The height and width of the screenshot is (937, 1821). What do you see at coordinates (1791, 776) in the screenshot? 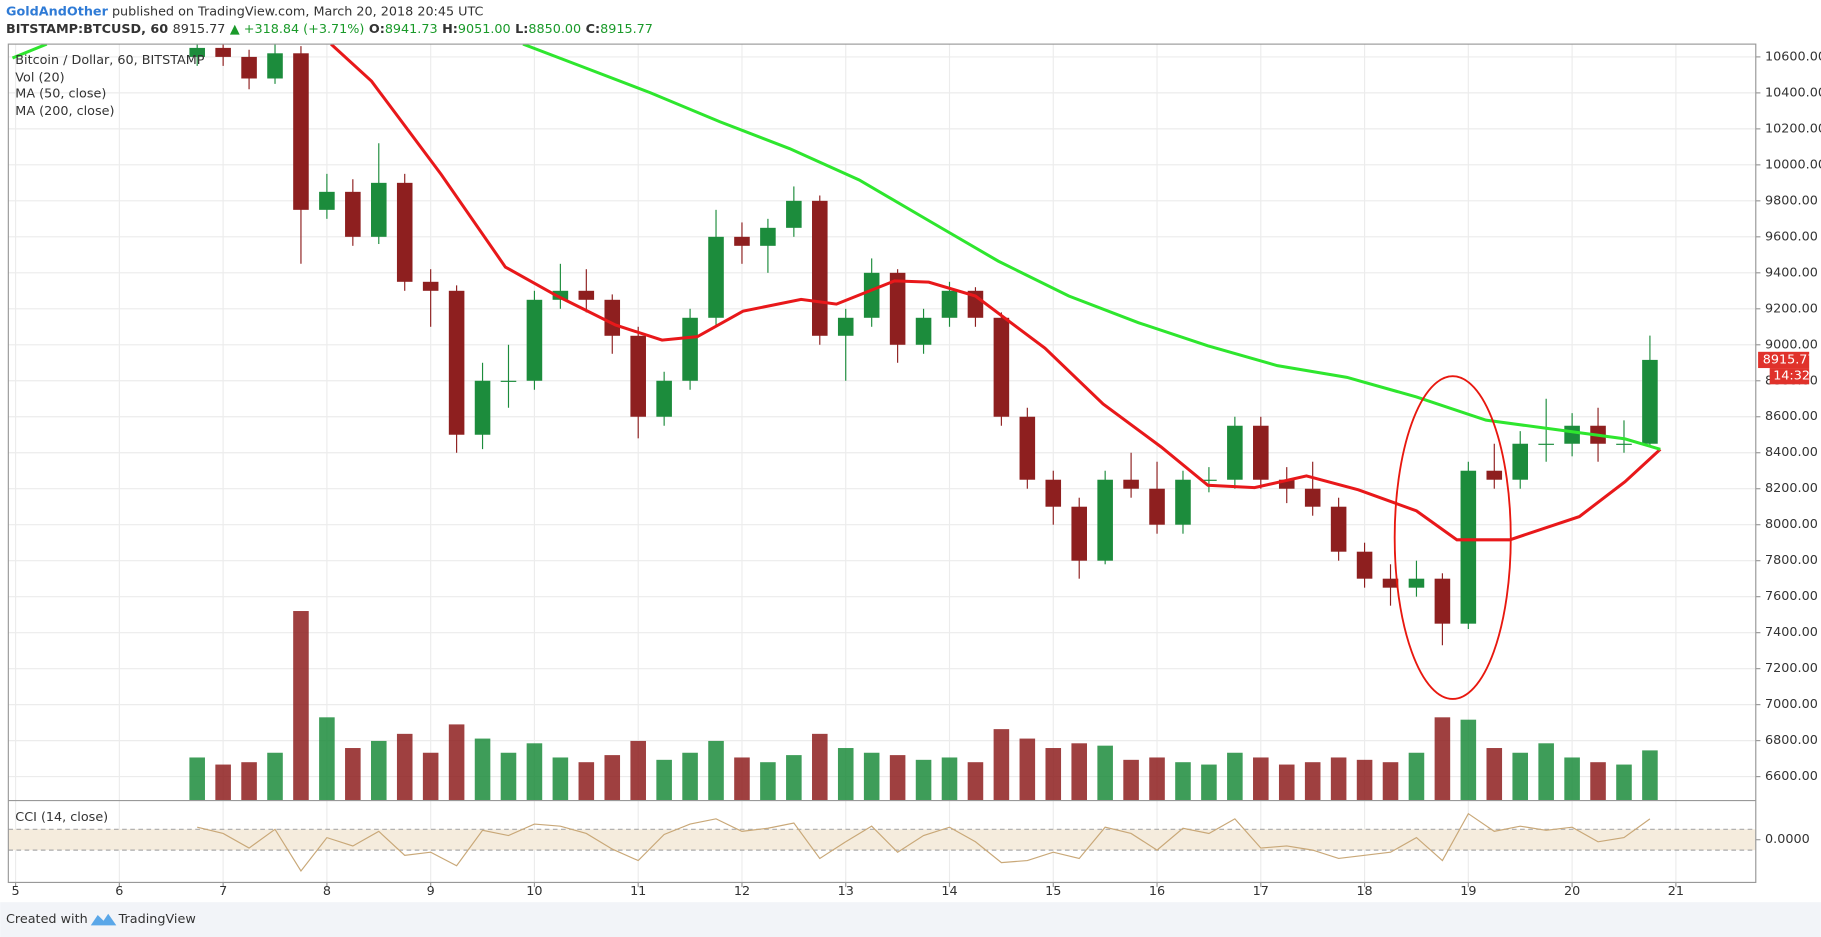
I see `y-tick-label: 6600.00` at bounding box center [1791, 776].